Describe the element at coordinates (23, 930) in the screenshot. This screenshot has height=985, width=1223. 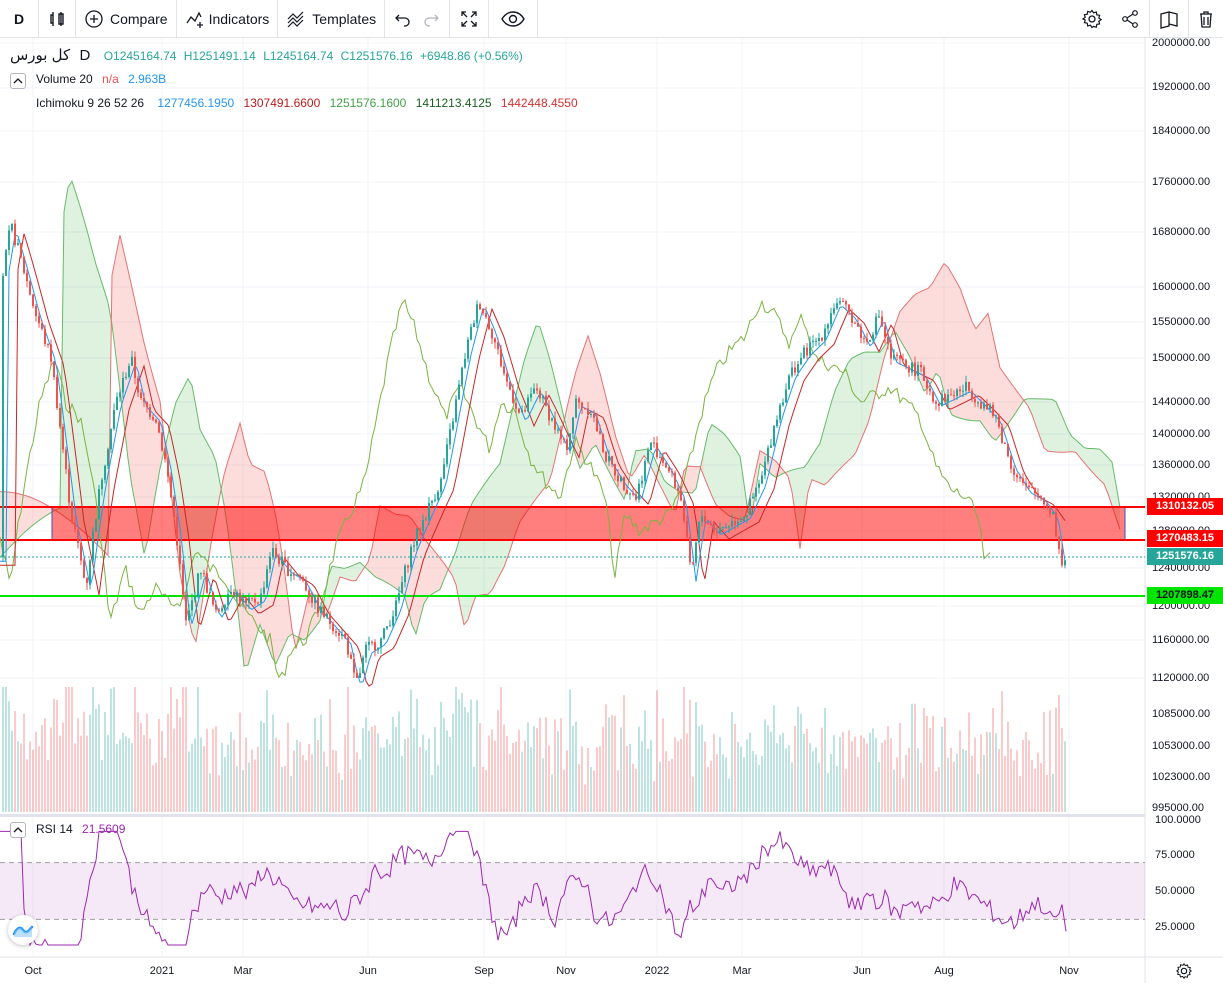
I see `tradingview-logo` at that location.